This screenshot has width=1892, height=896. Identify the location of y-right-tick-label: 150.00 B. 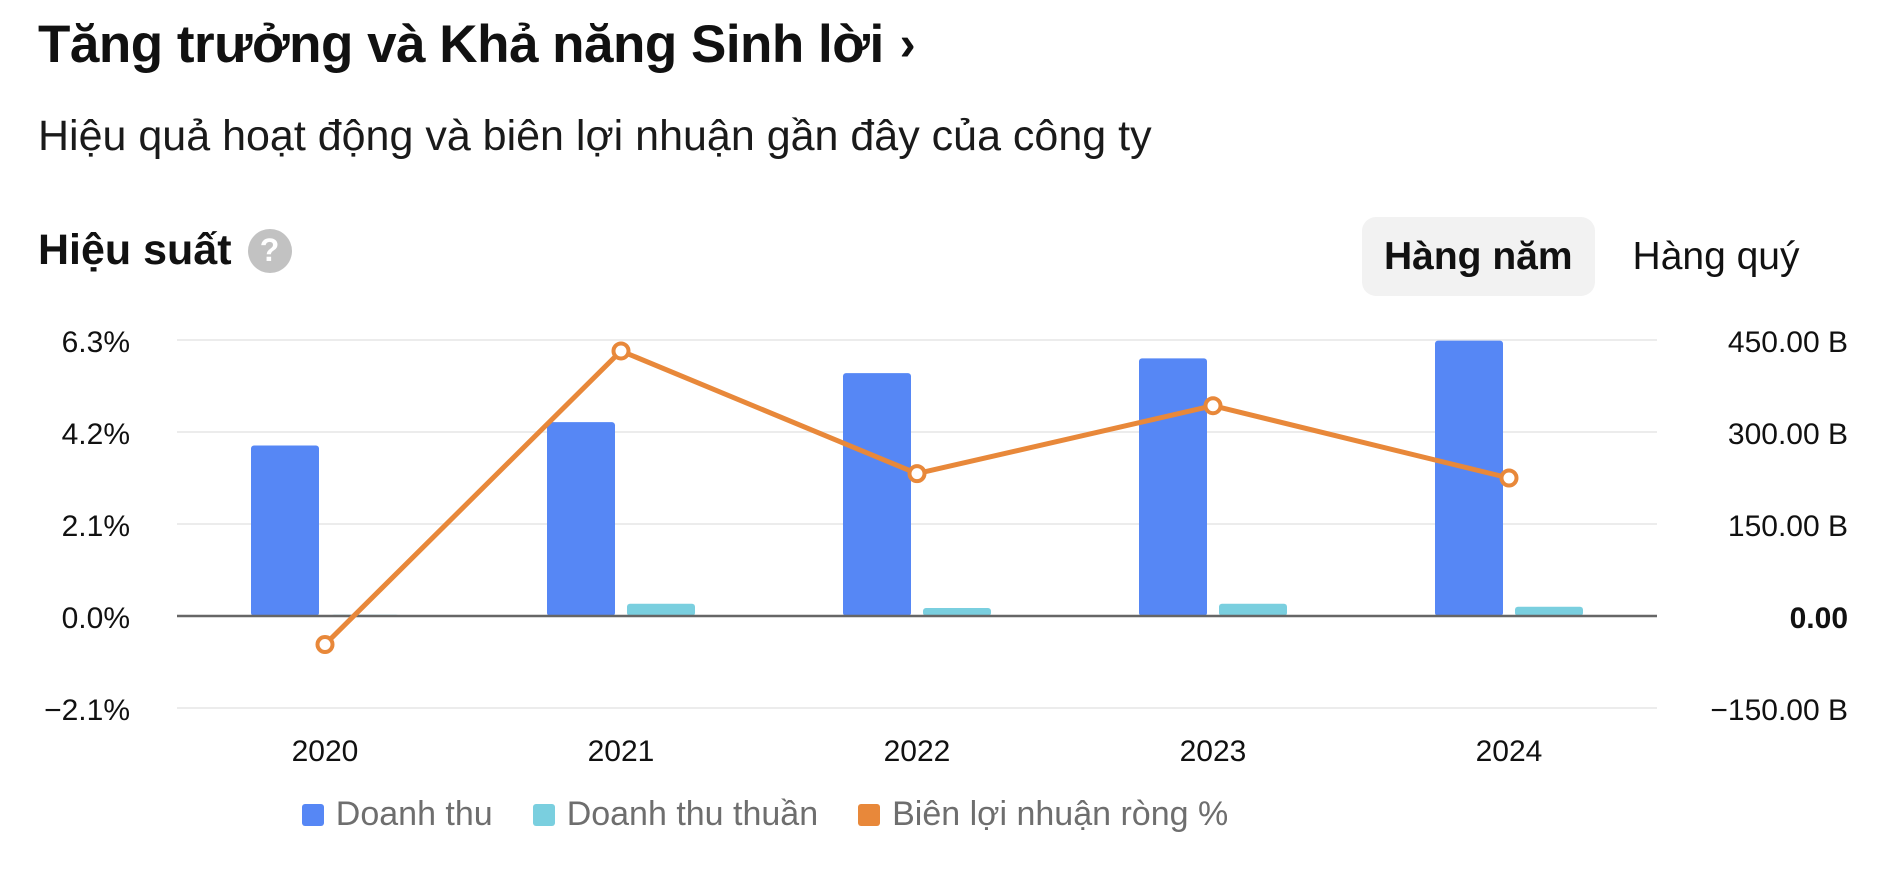
(1788, 526).